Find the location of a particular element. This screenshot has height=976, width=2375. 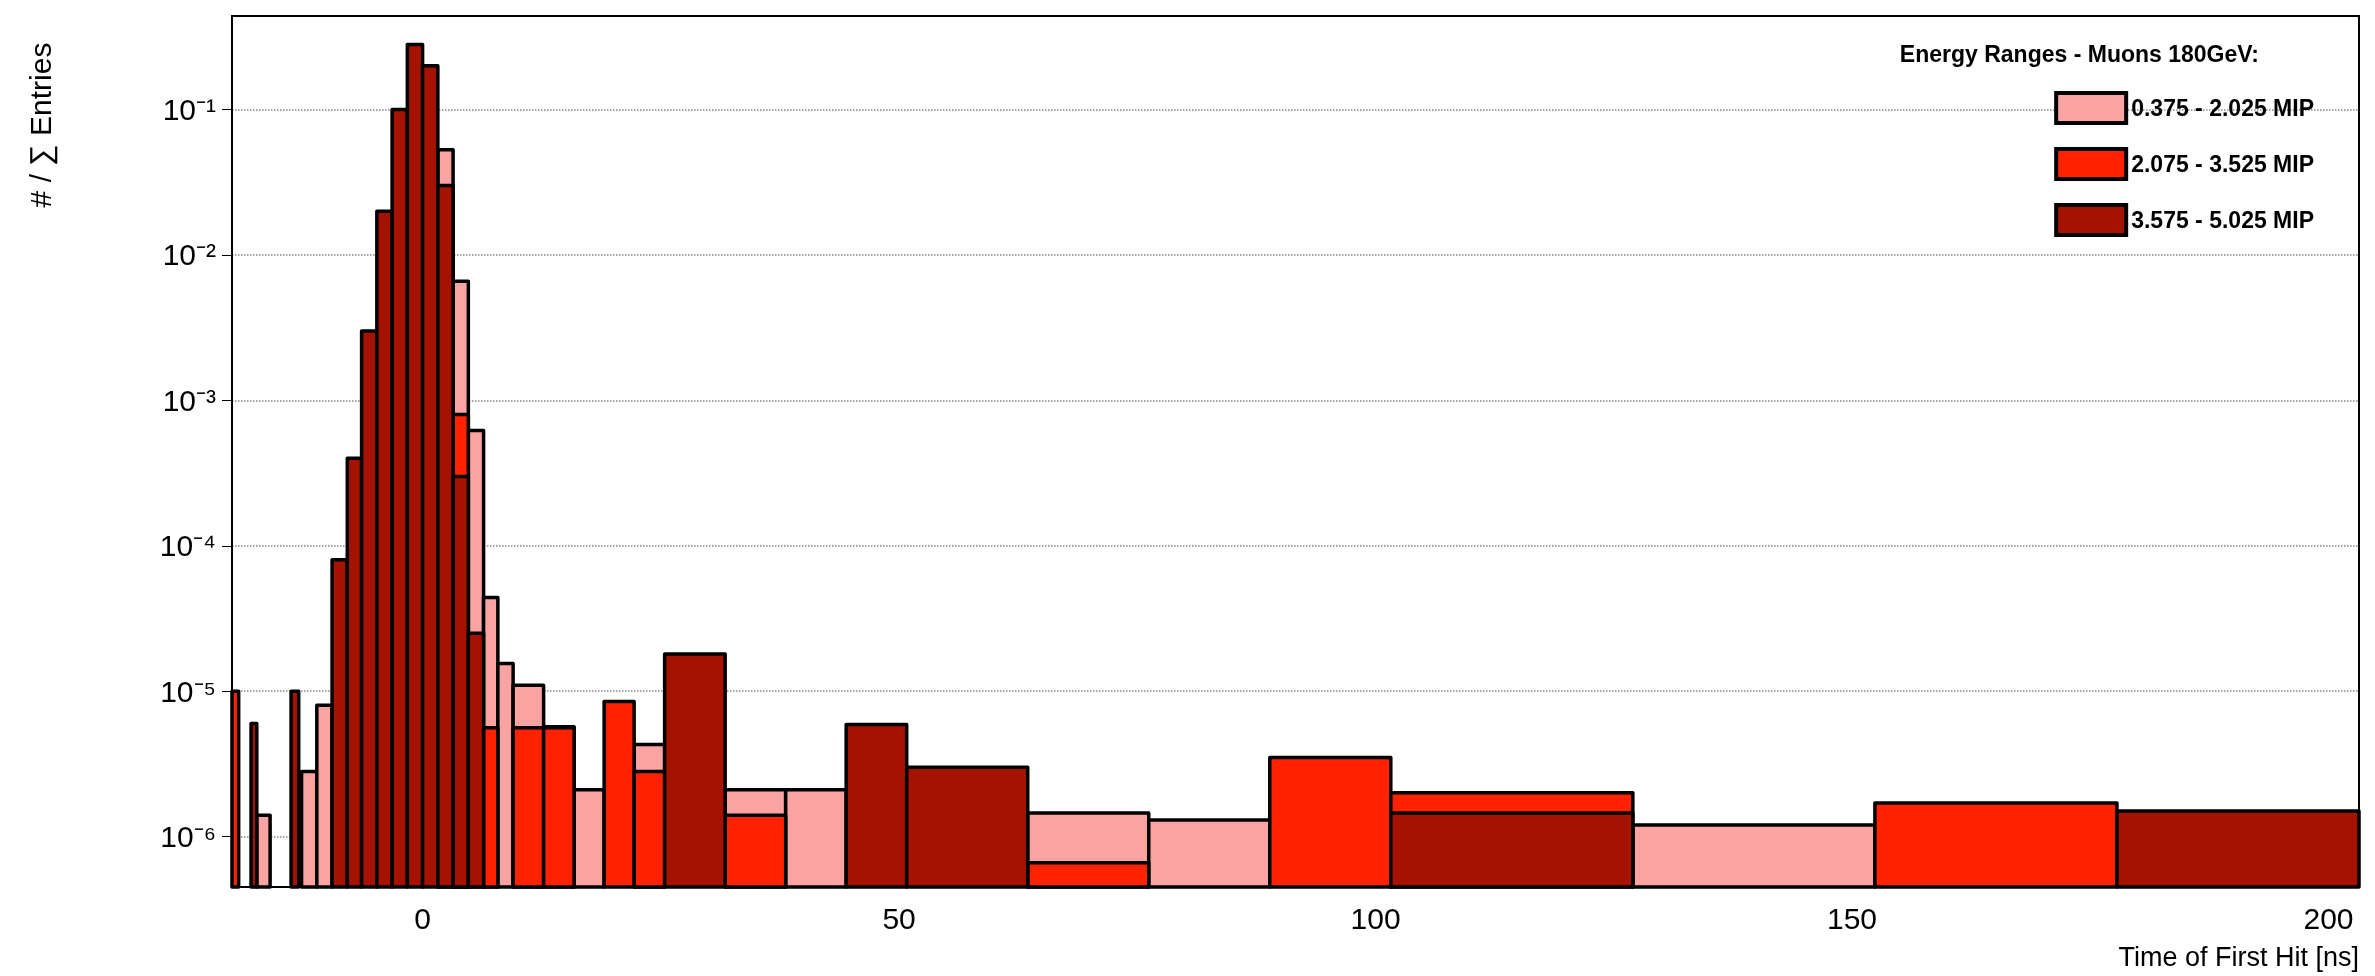

y-tick-label: 10⁻³ is located at coordinates (189, 400).